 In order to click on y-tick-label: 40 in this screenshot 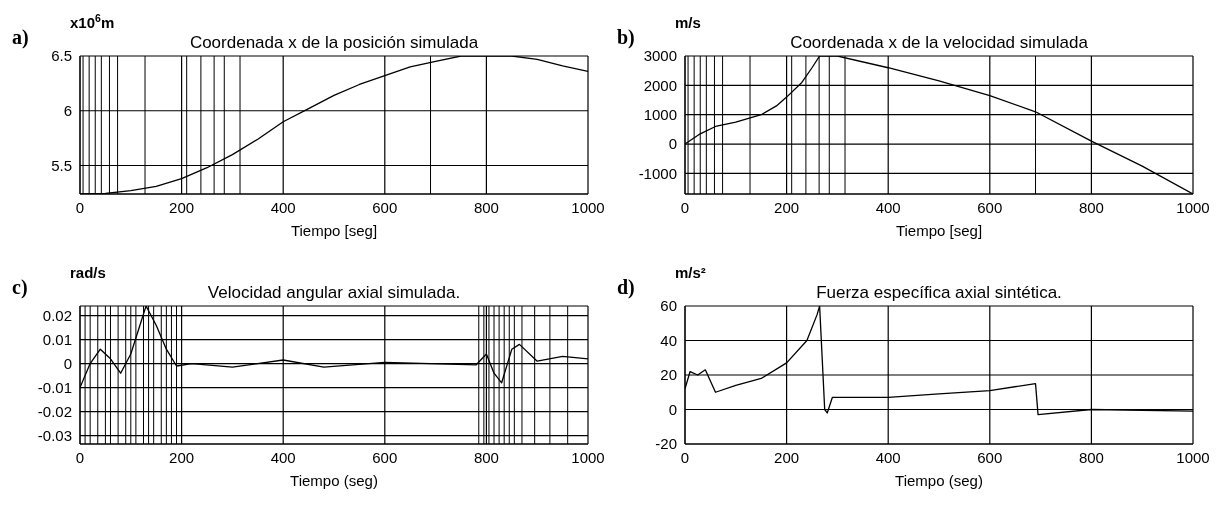, I will do `click(668, 340)`.